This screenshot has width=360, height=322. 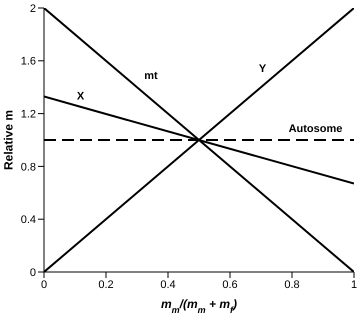 What do you see at coordinates (28, 114) in the screenshot?
I see `y-tick-label: 1.2` at bounding box center [28, 114].